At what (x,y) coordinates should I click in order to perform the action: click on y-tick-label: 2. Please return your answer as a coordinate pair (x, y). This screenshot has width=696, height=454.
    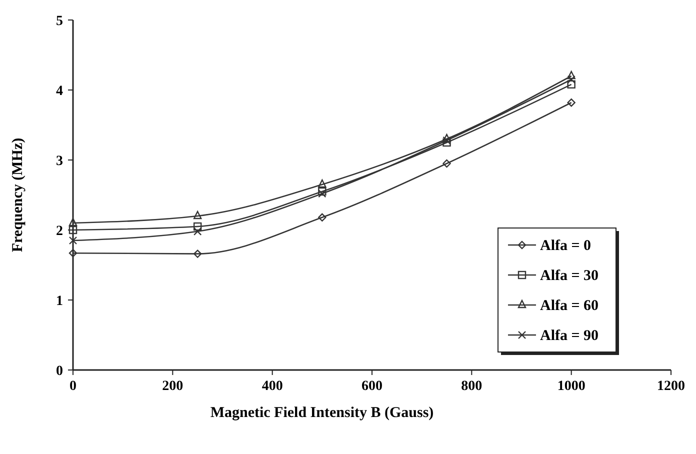
    Looking at the image, I should click on (59, 231).